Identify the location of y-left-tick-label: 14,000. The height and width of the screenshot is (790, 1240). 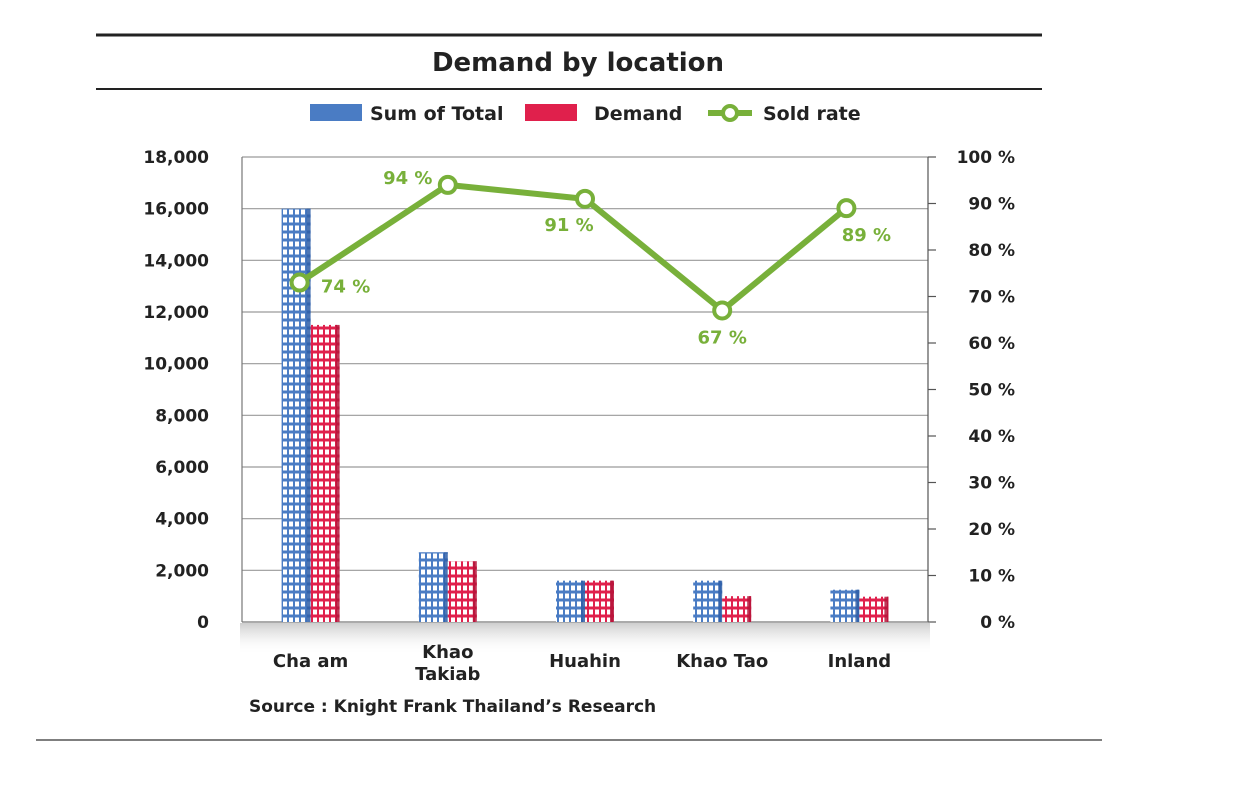
(176, 261).